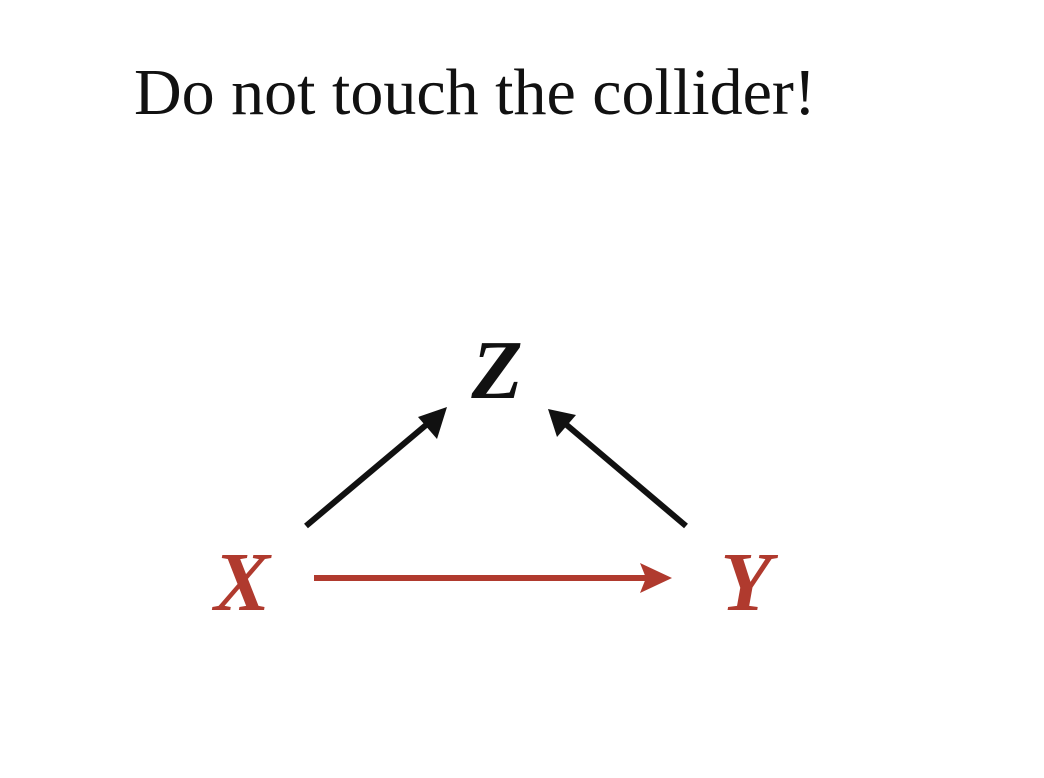 The image size is (1044, 778). I want to click on edge-y-to-z, so click(618, 469).